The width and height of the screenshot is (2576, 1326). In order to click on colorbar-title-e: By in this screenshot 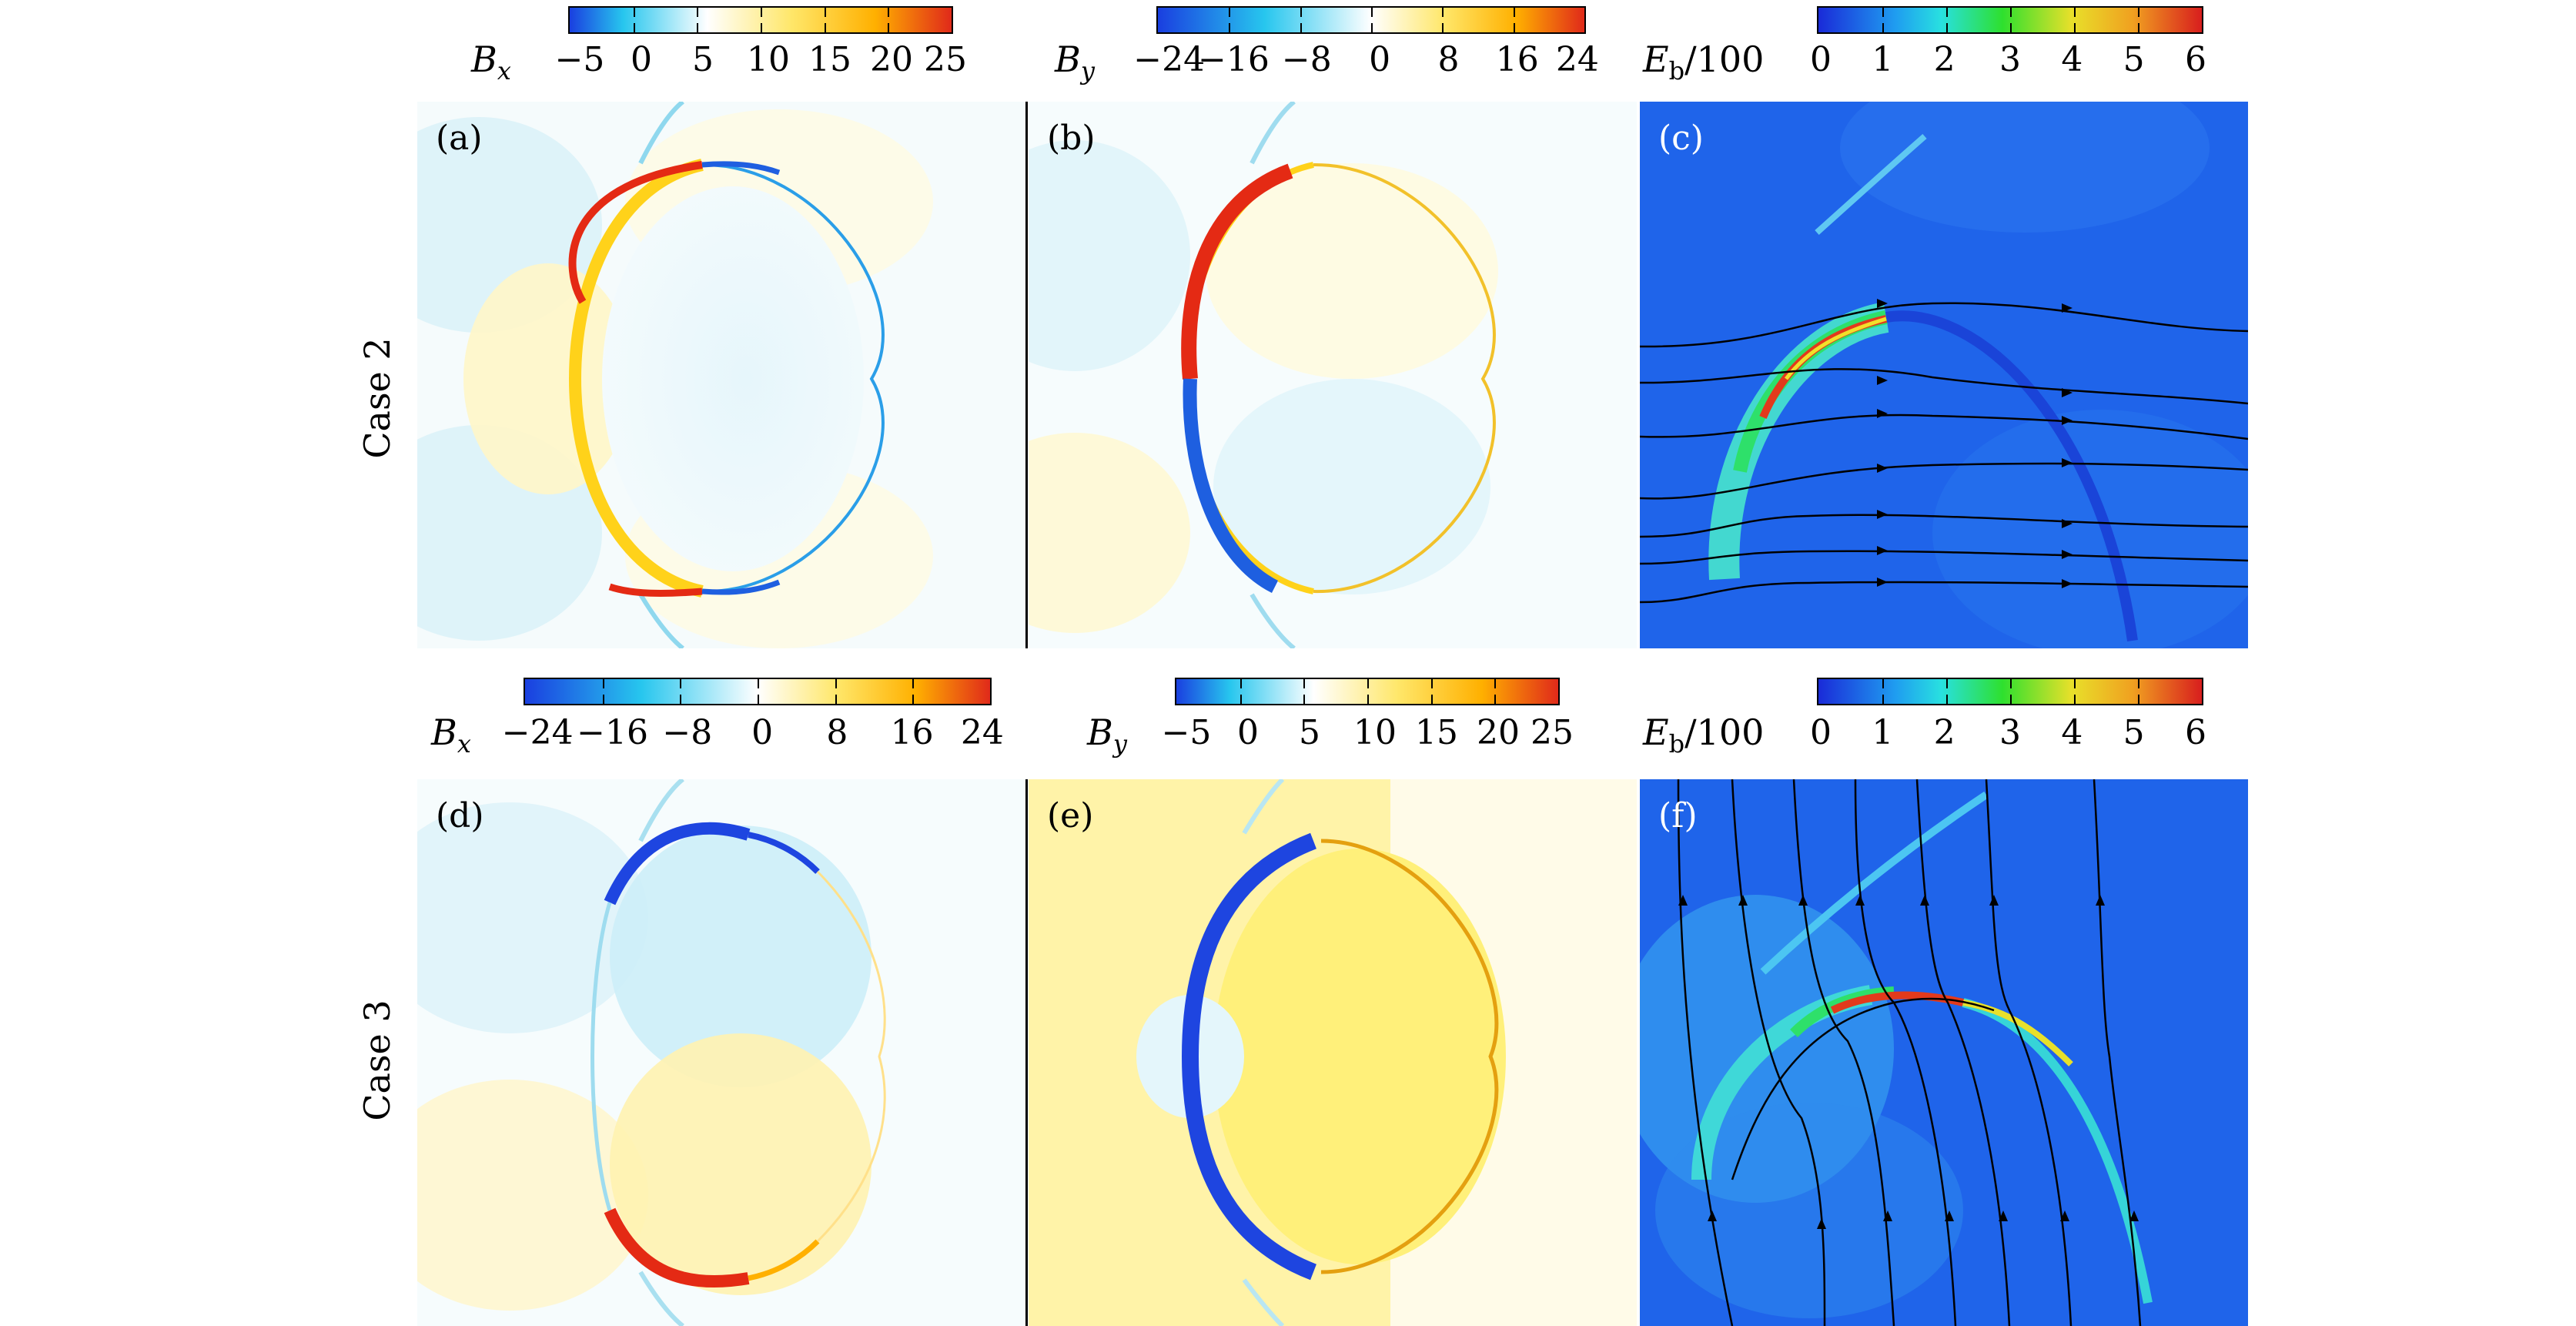, I will do `click(1107, 735)`.